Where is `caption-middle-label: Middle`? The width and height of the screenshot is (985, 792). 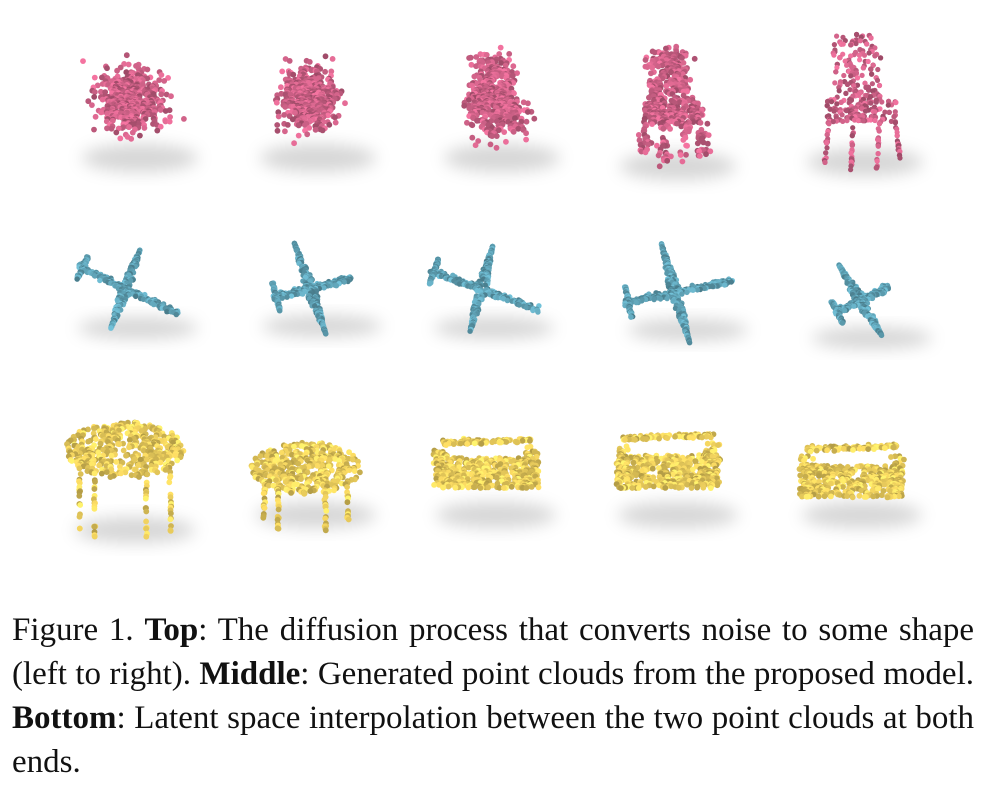
caption-middle-label: Middle is located at coordinates (250, 674).